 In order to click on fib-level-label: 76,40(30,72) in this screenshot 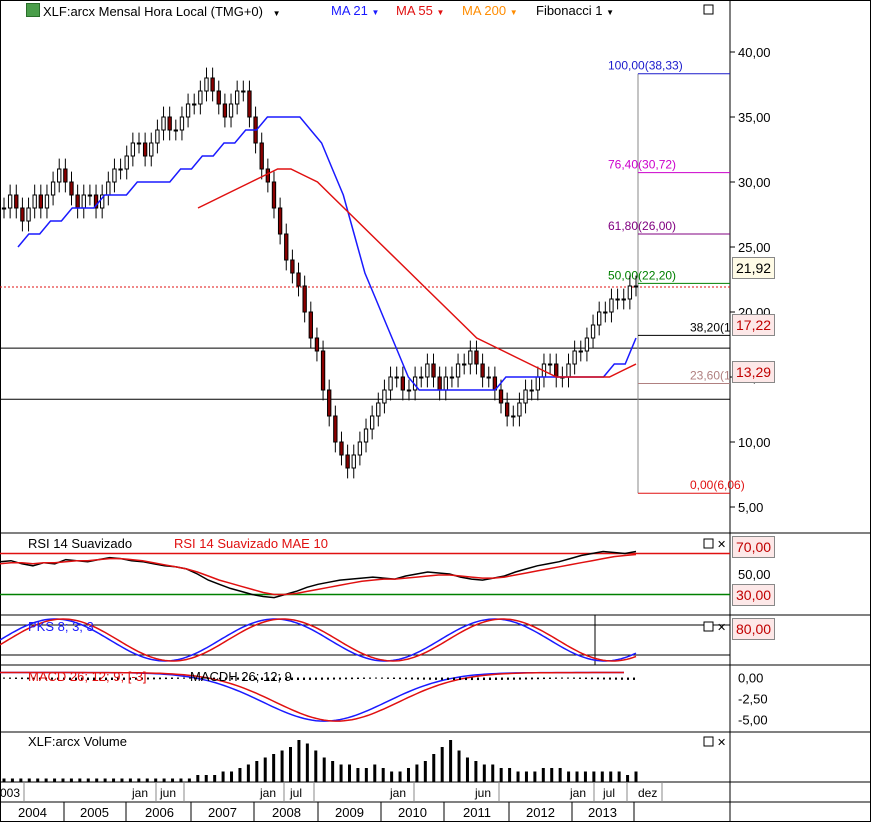, I will do `click(642, 165)`.